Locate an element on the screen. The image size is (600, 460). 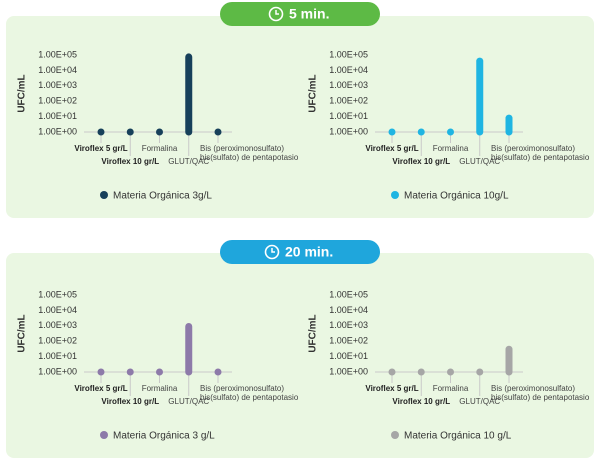
legend-label: Materia Orgánica 10 g/L is located at coordinates (458, 436).